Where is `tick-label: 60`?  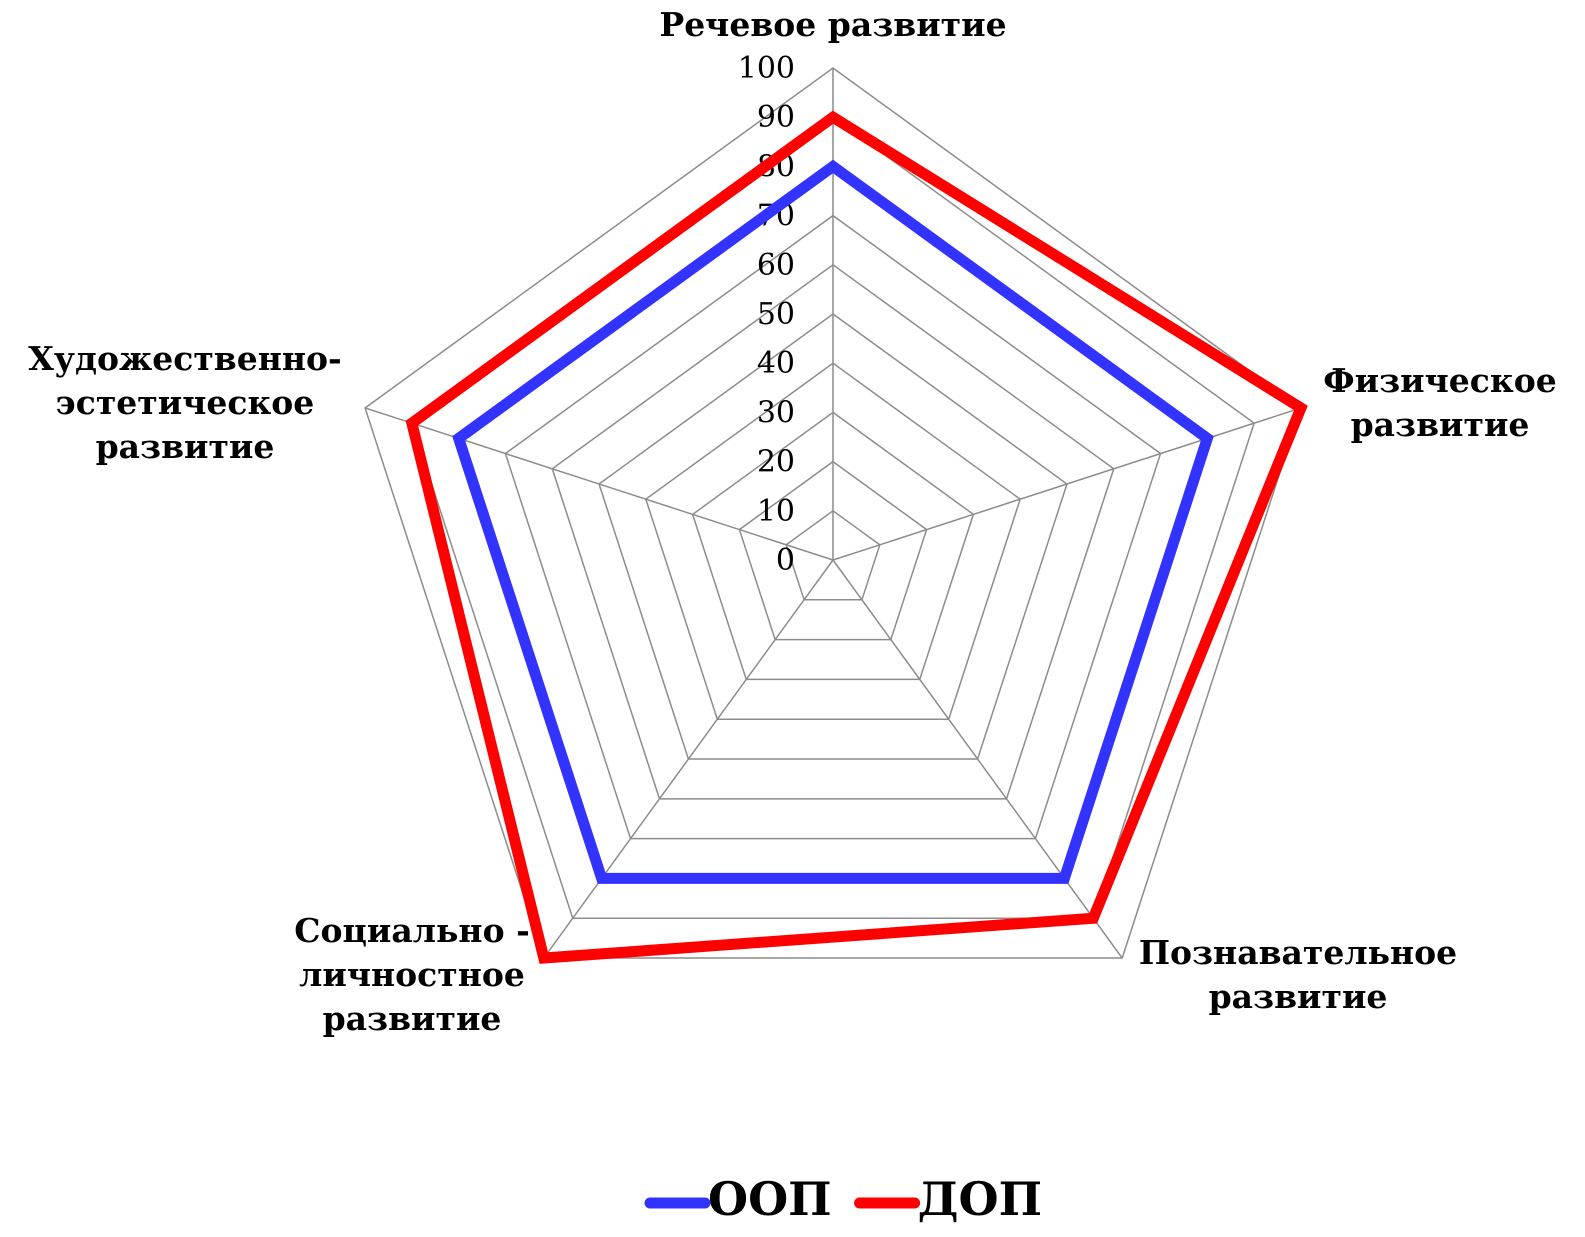
tick-label: 60 is located at coordinates (776, 265).